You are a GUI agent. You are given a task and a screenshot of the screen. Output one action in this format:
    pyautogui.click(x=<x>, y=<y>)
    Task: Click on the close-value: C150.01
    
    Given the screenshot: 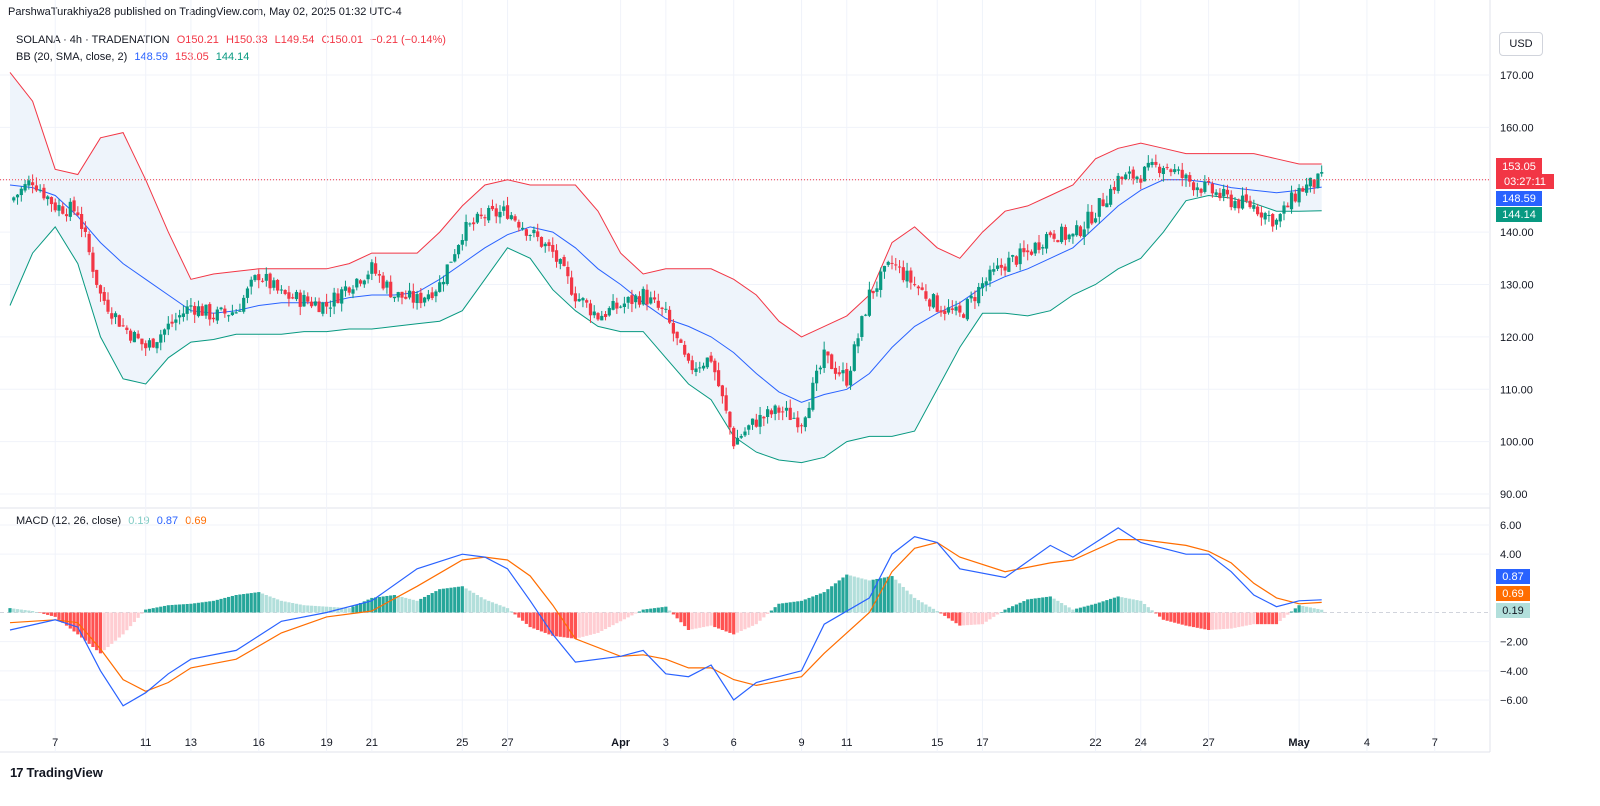 What is the action you would take?
    pyautogui.click(x=342, y=40)
    